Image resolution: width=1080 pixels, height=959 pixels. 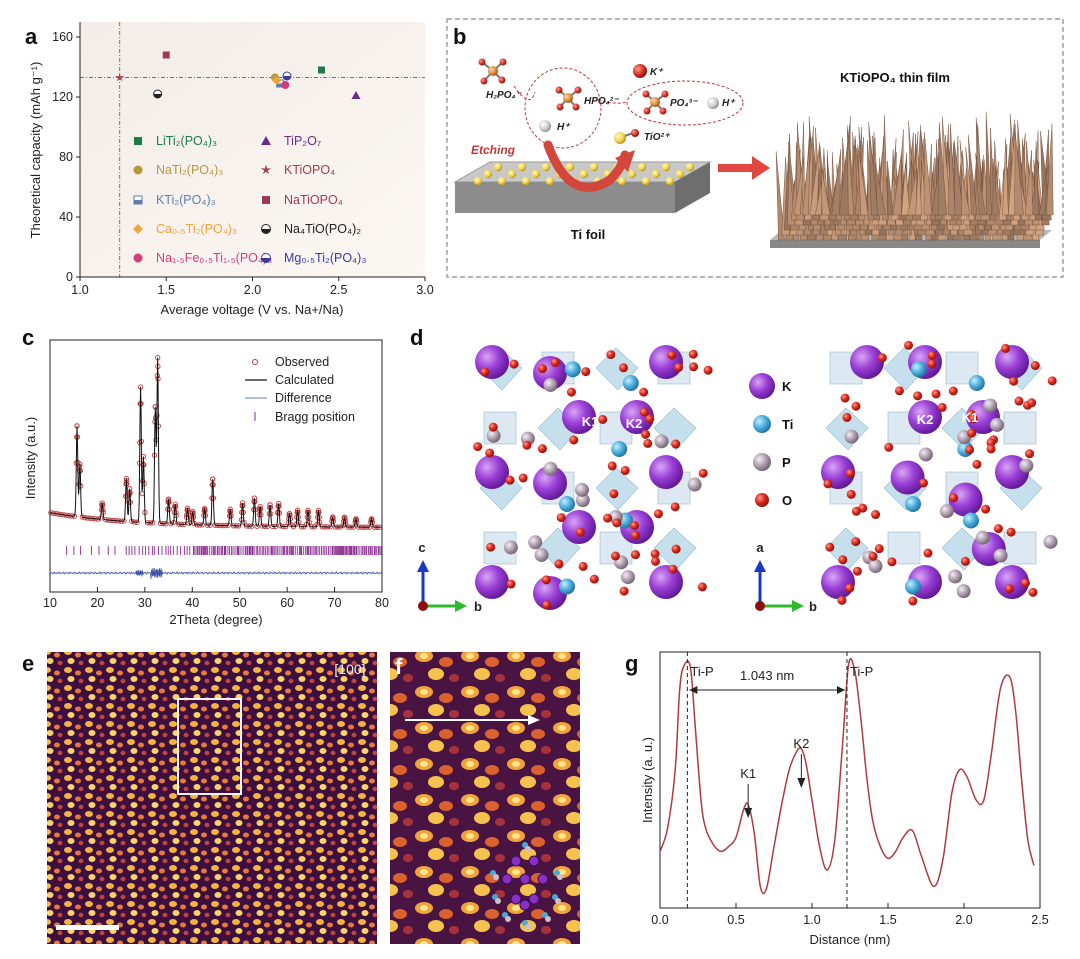 What do you see at coordinates (767, 675) in the screenshot?
I see `label-distance: 1.043 nm` at bounding box center [767, 675].